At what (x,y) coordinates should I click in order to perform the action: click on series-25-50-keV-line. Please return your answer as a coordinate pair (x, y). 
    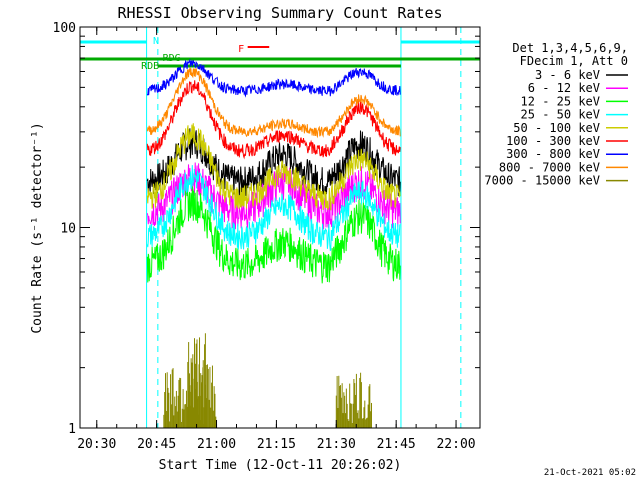
    Looking at the image, I should click on (273, 208).